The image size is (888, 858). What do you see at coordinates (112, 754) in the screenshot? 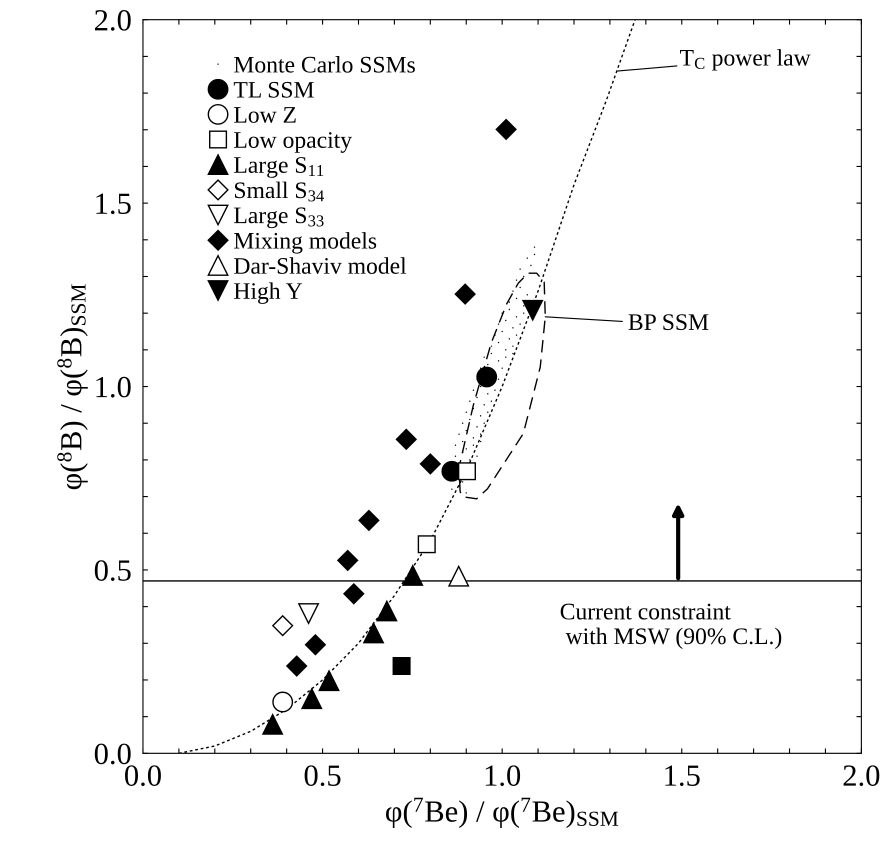
I see `y-tick-label: 0.0` at bounding box center [112, 754].